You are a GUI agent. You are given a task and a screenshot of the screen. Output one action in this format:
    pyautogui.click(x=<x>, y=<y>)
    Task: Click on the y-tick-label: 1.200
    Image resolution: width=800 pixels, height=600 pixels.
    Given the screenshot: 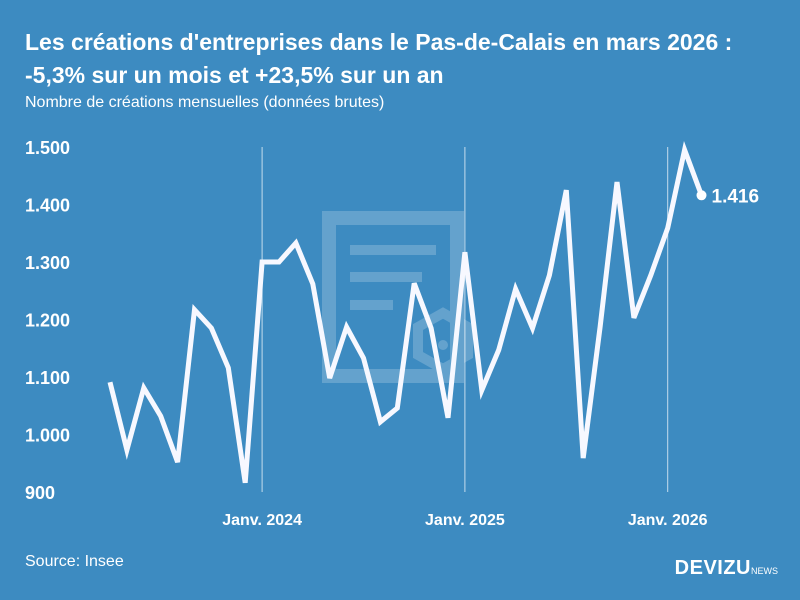 What is the action you would take?
    pyautogui.click(x=47, y=321)
    